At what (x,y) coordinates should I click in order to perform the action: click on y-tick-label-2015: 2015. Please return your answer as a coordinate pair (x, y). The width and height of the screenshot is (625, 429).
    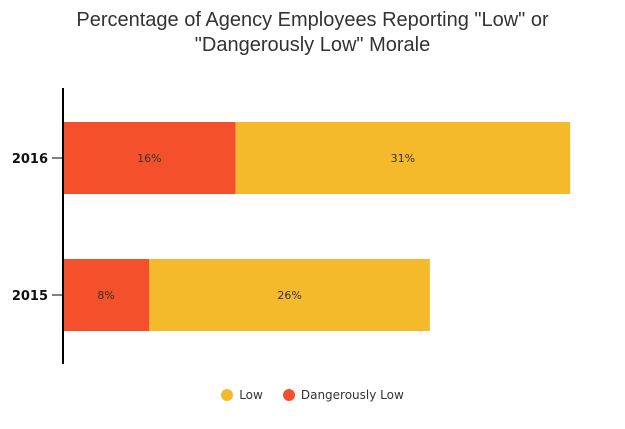
    Looking at the image, I should click on (30, 296).